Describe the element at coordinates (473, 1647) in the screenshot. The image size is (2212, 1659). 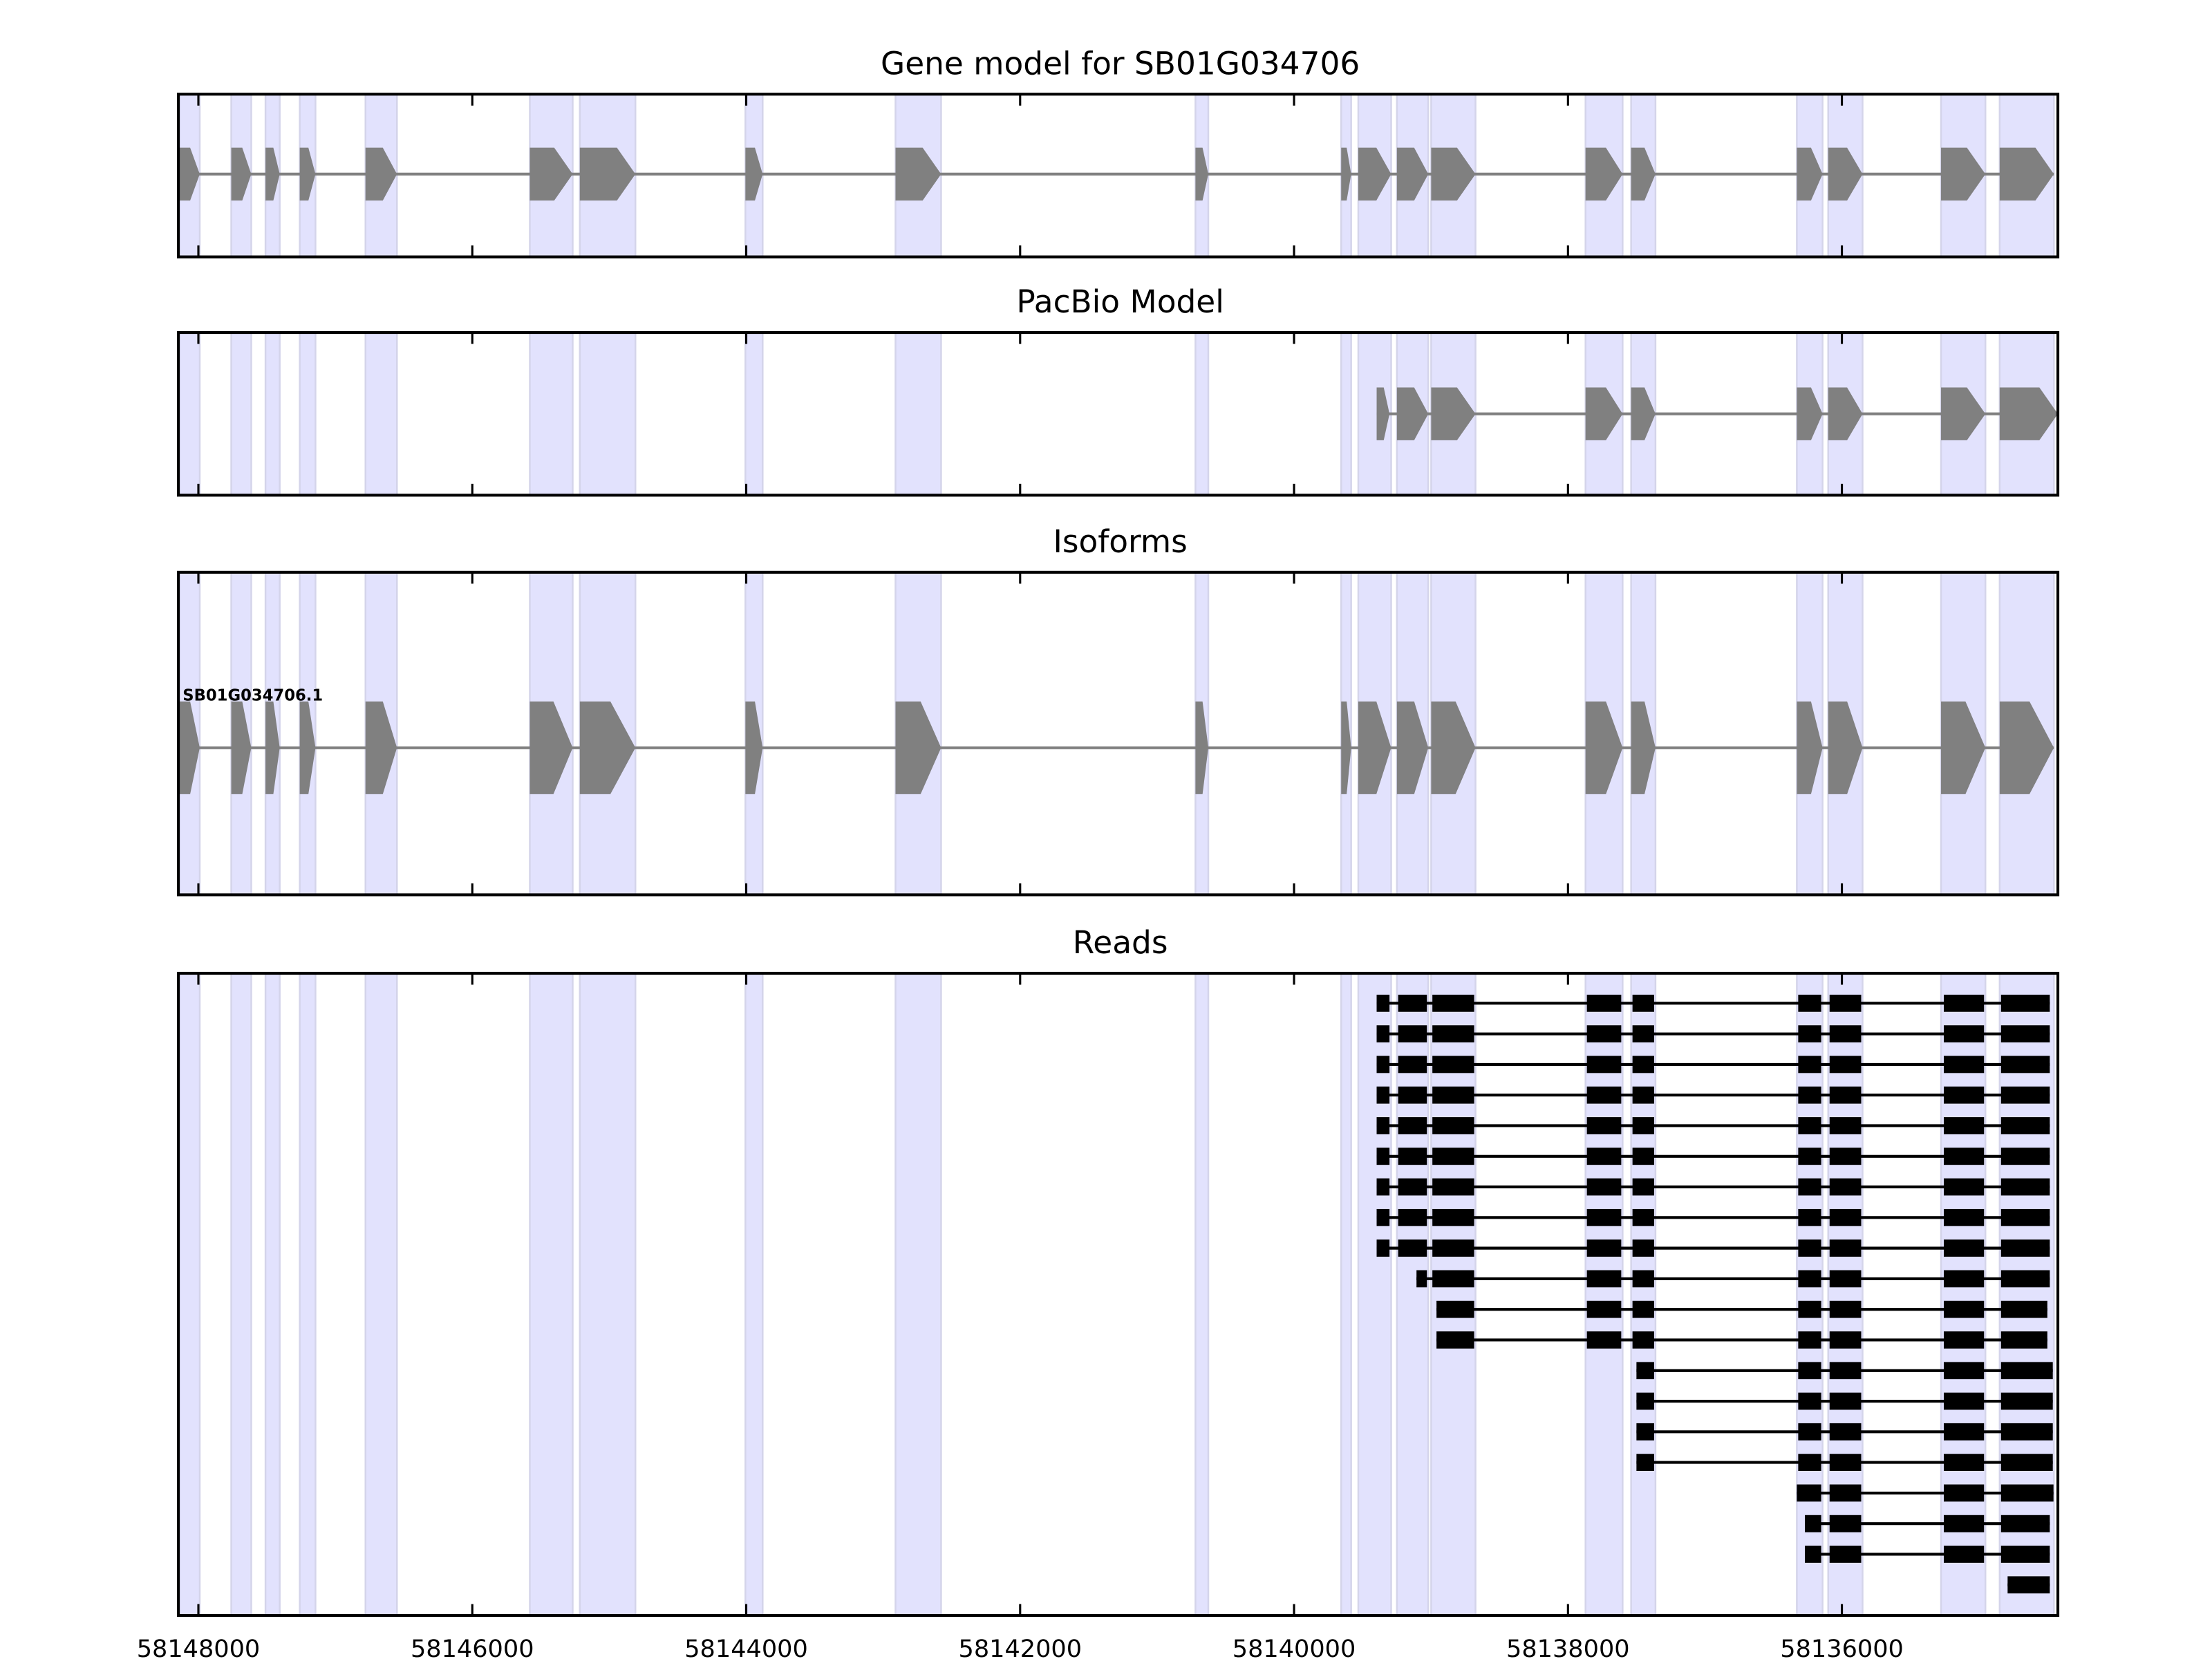
I see `x-tick-label: 58146000` at that location.